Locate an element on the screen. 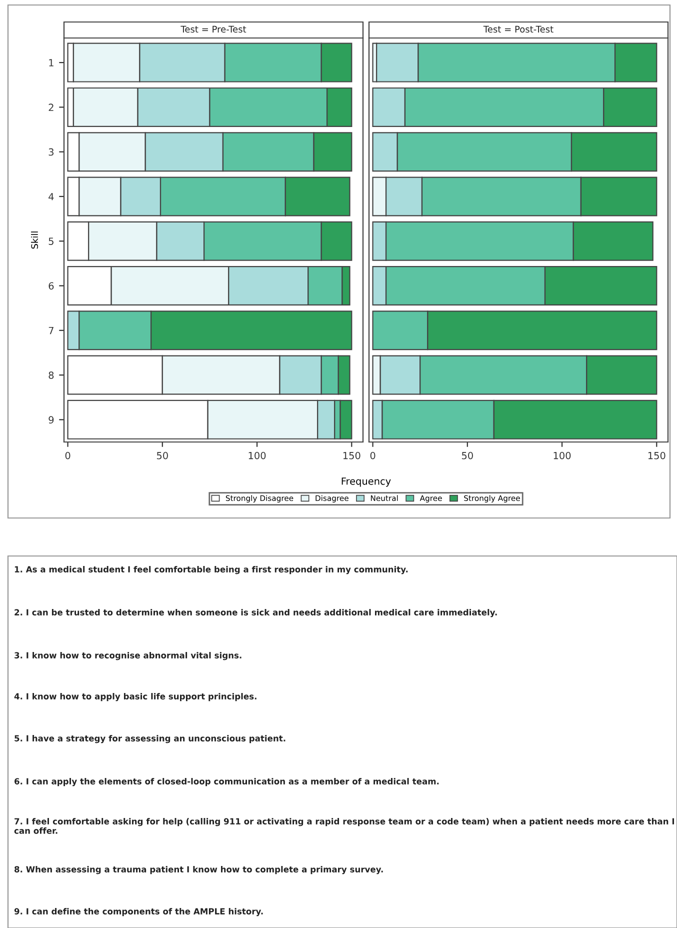 This screenshot has width=677, height=928. text: 8. When assessing a trauma patient I know how to complete a primary survey. is located at coordinates (198, 870).